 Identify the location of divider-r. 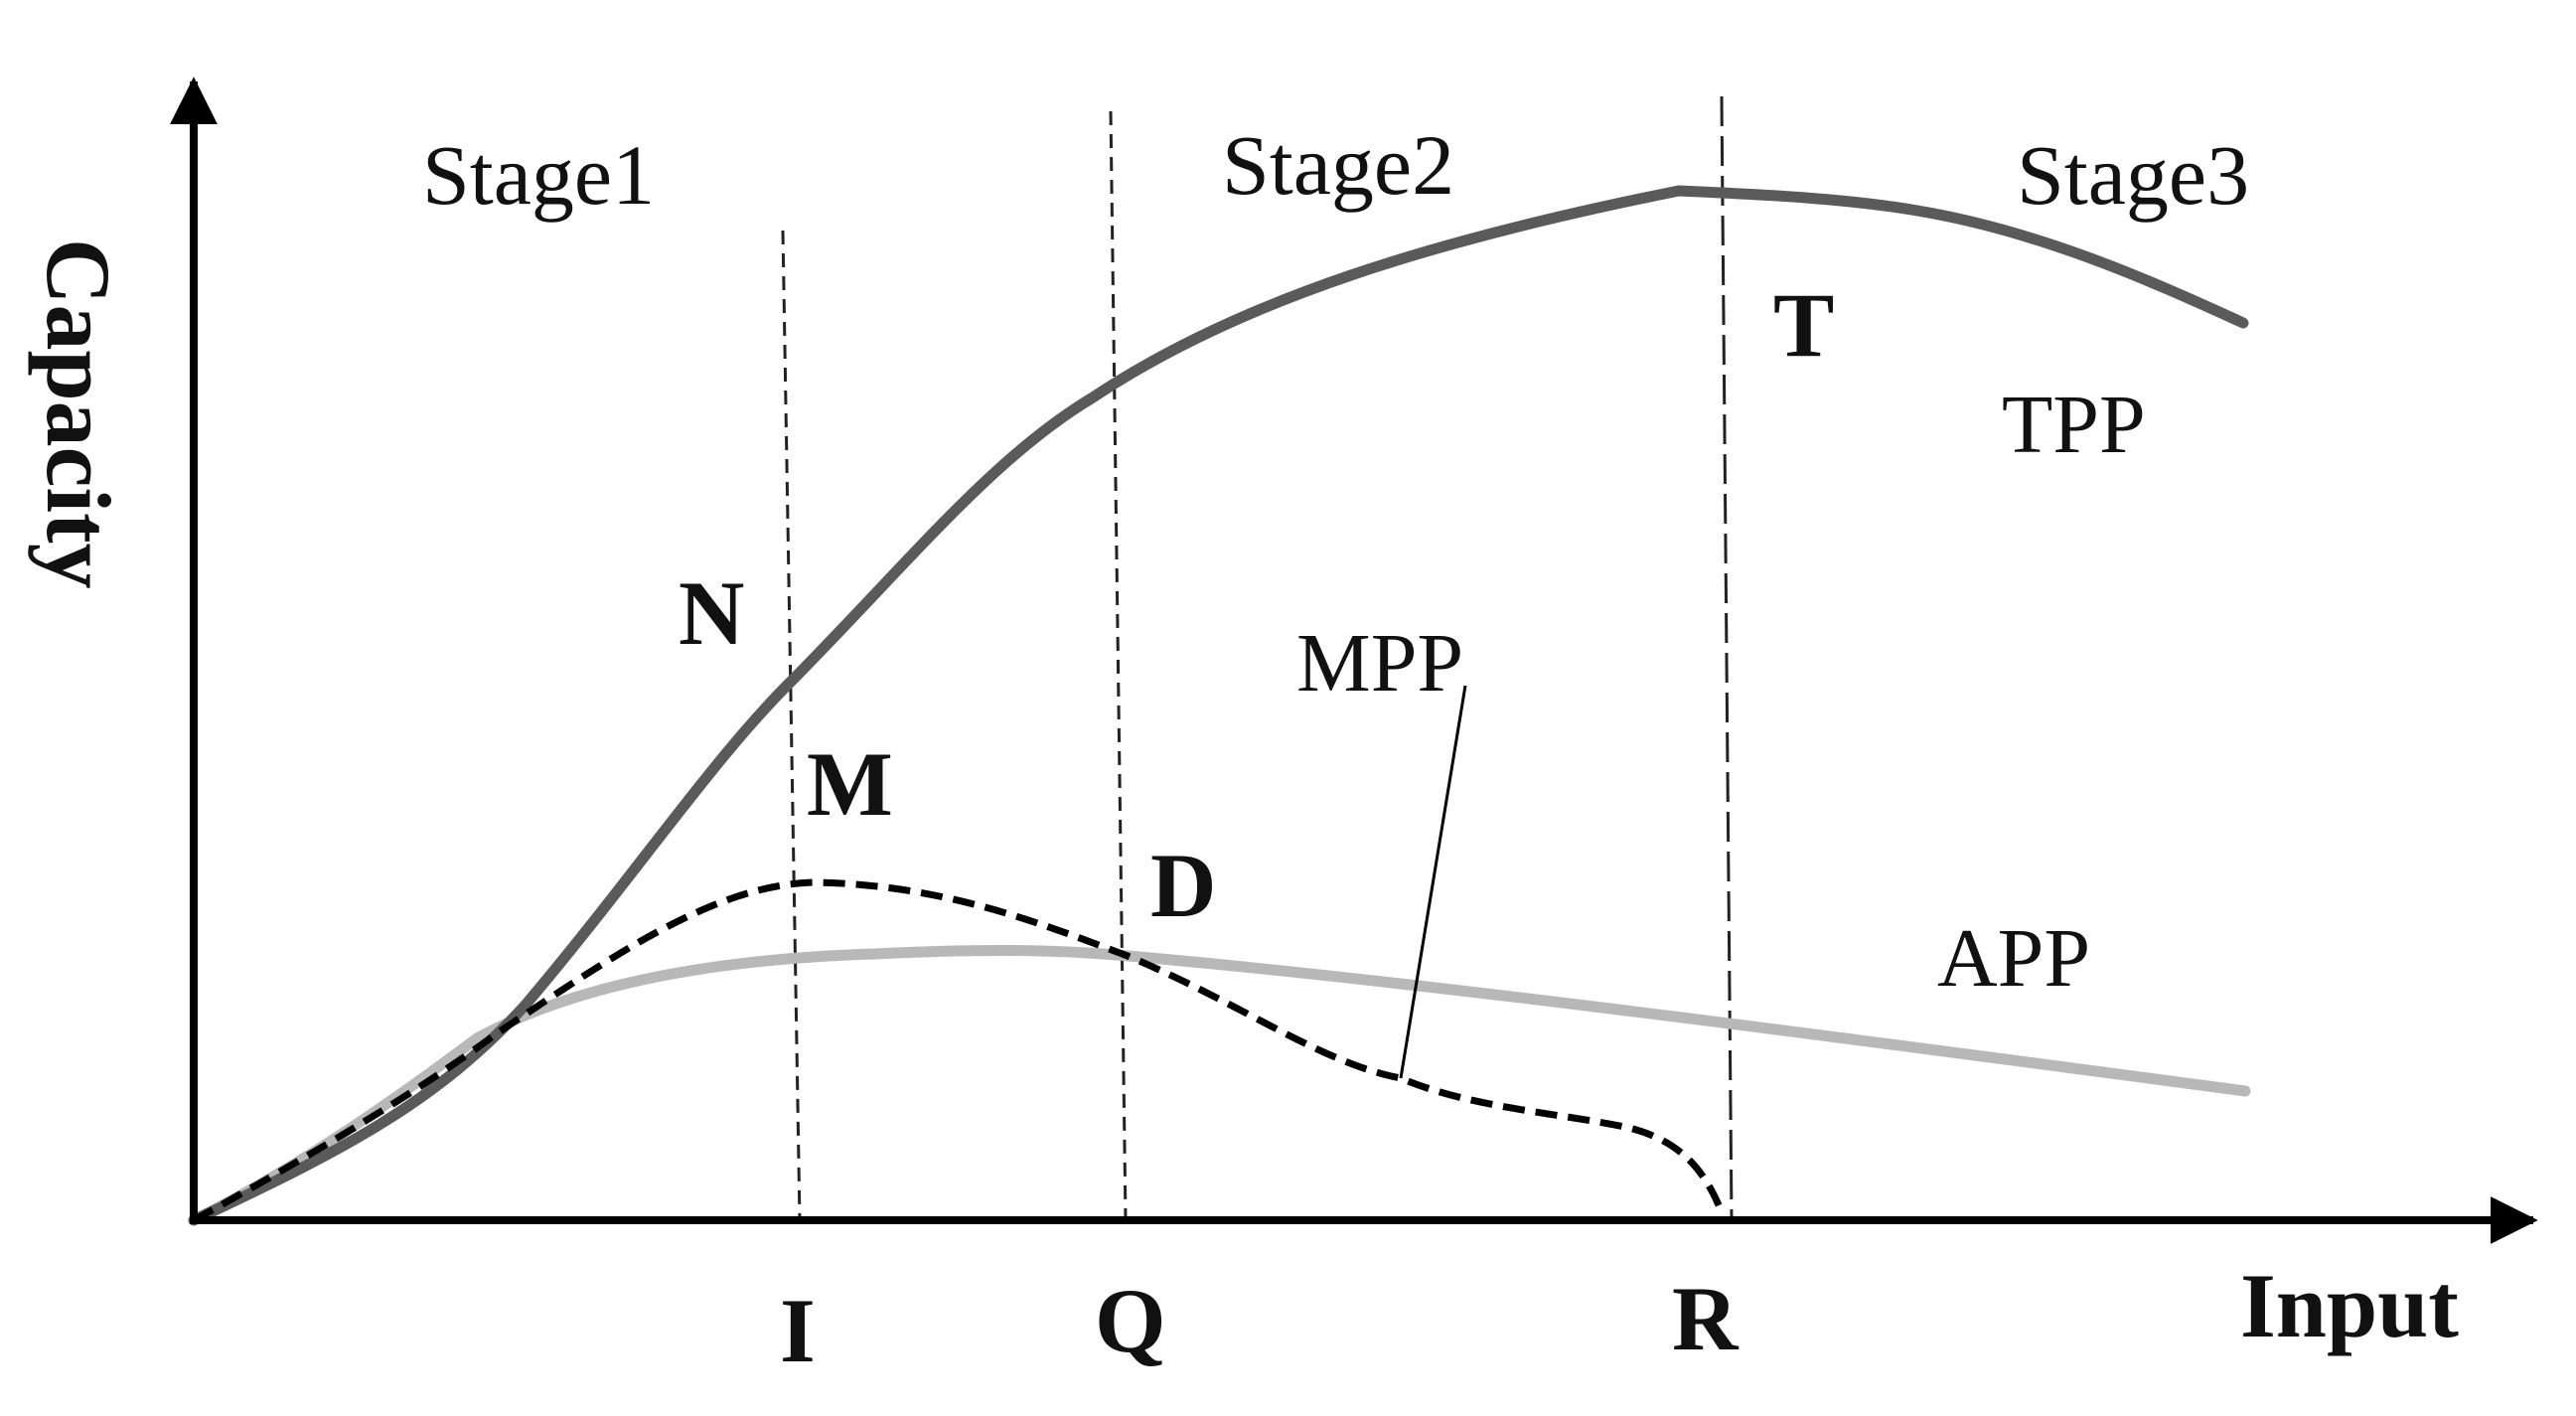
(1727, 658).